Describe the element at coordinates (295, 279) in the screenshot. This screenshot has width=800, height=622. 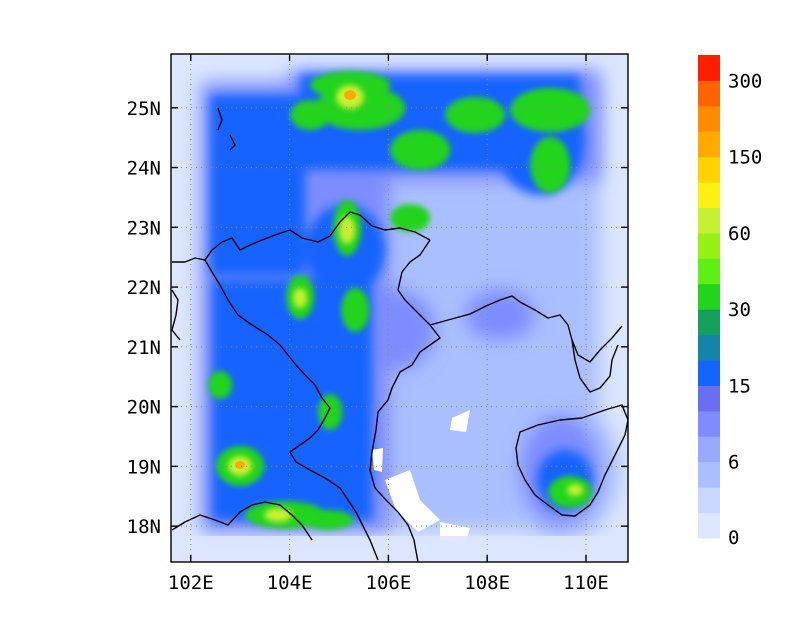
I see `field-level-orange` at that location.